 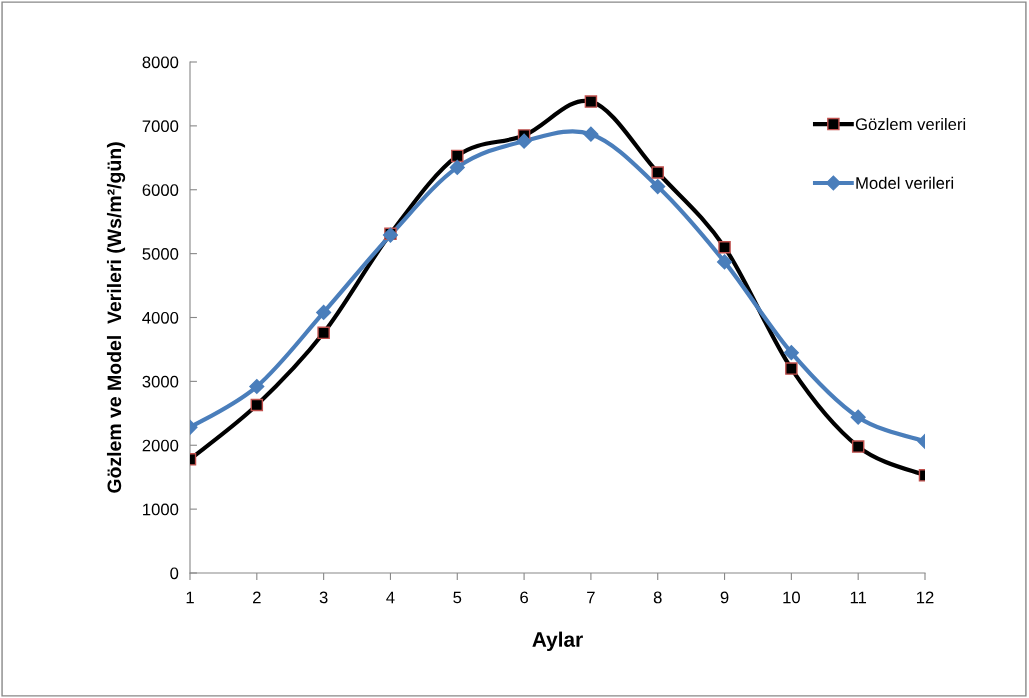 What do you see at coordinates (390, 597) in the screenshot?
I see `x-tick-label: 4` at bounding box center [390, 597].